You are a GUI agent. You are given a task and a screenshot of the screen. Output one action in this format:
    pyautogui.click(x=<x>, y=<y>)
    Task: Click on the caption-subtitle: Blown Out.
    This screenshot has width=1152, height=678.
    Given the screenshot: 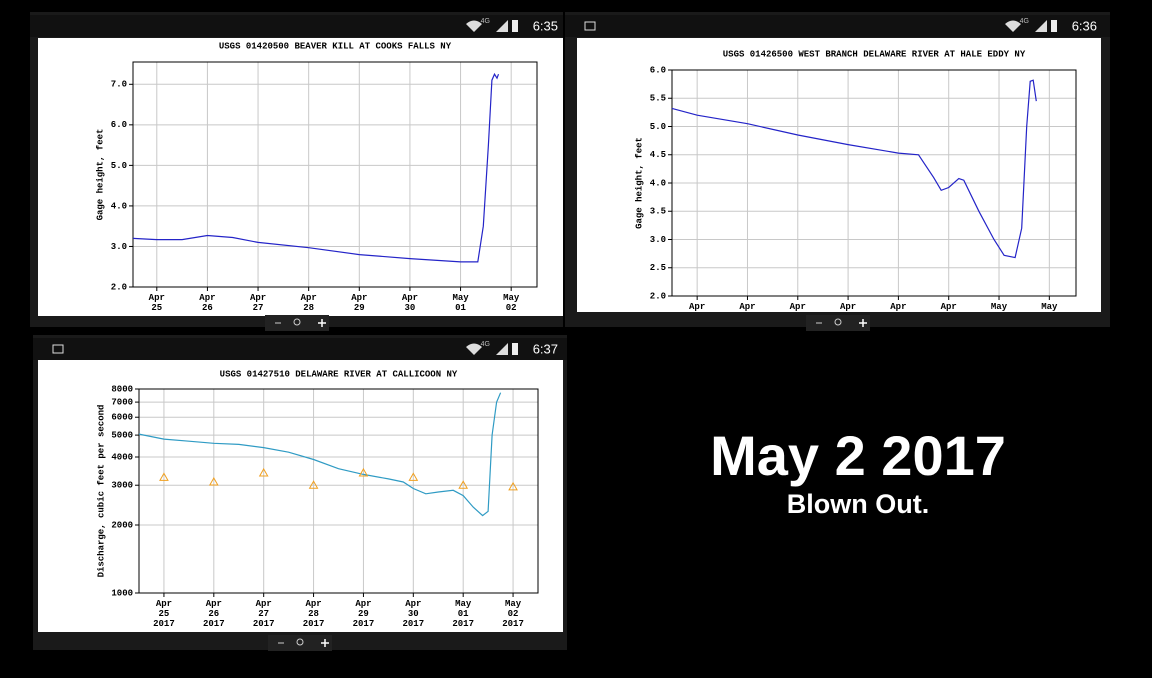 What is the action you would take?
    pyautogui.click(x=858, y=504)
    